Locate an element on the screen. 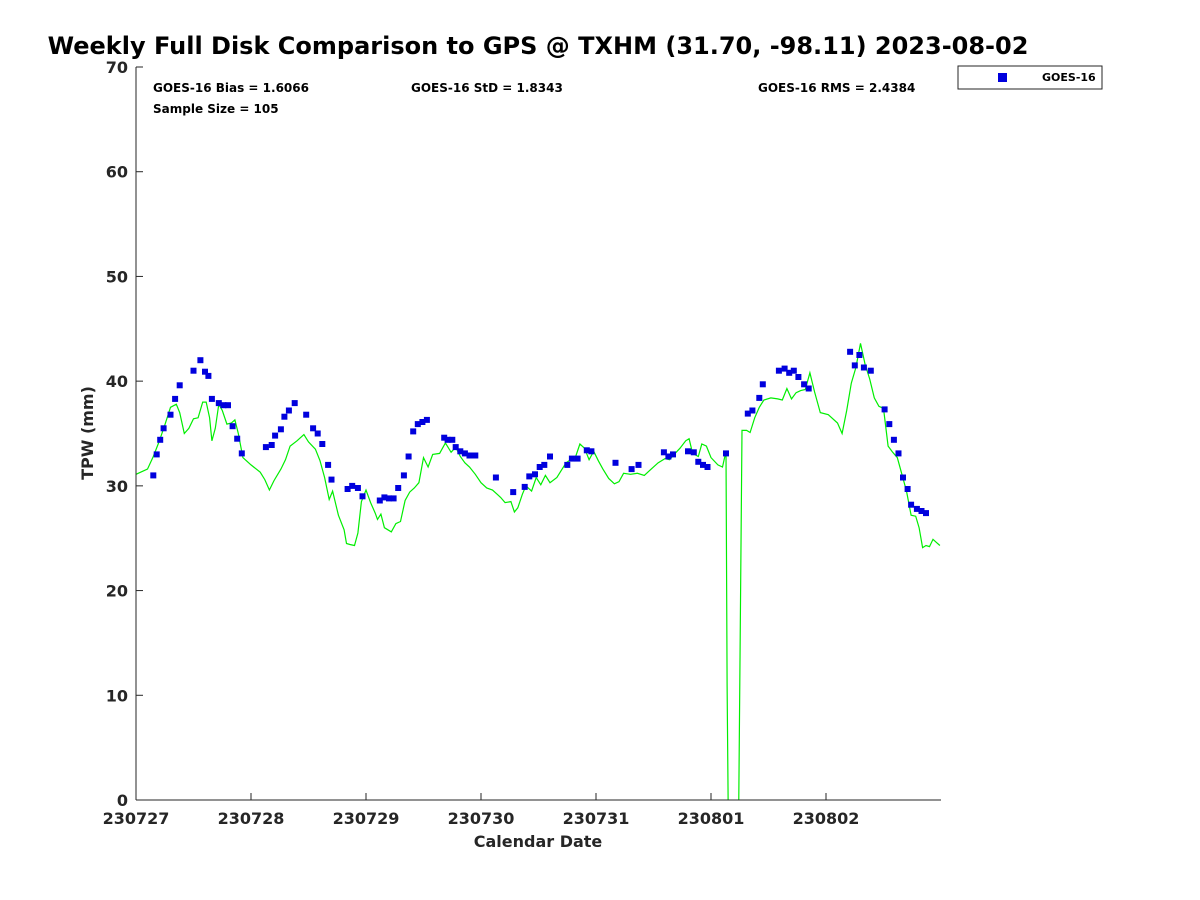 The height and width of the screenshot is (900, 1200). legend-label-goes-16: GOES-16 is located at coordinates (1069, 77).